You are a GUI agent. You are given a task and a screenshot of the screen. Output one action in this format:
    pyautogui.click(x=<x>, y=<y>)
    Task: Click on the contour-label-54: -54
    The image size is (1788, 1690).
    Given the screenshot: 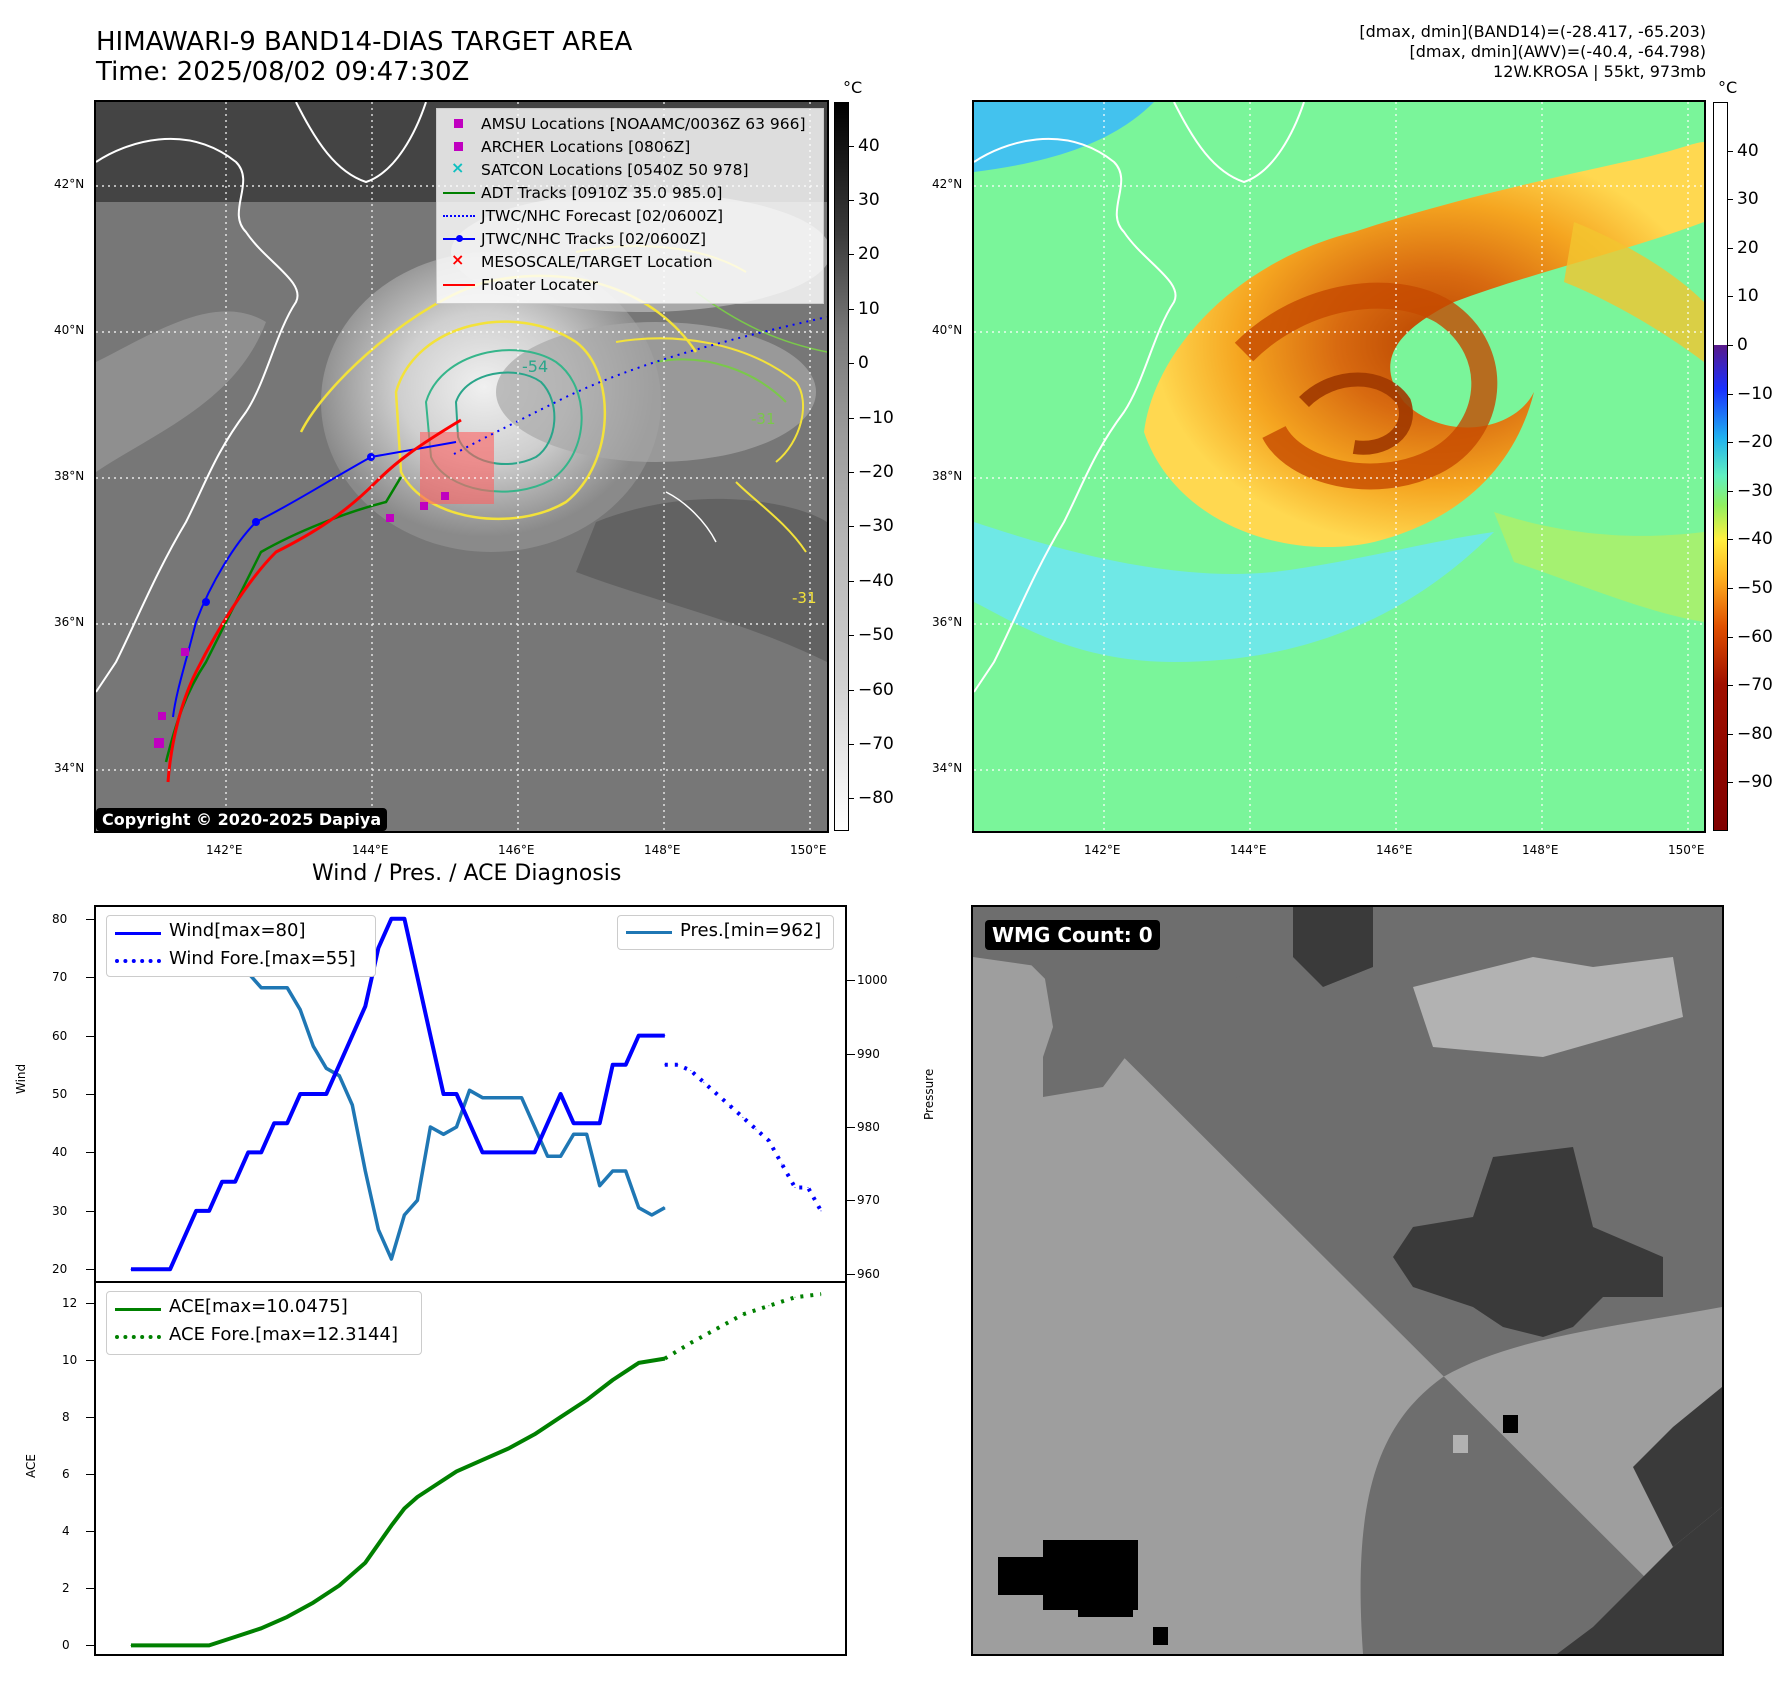 What is the action you would take?
    pyautogui.click(x=535, y=366)
    